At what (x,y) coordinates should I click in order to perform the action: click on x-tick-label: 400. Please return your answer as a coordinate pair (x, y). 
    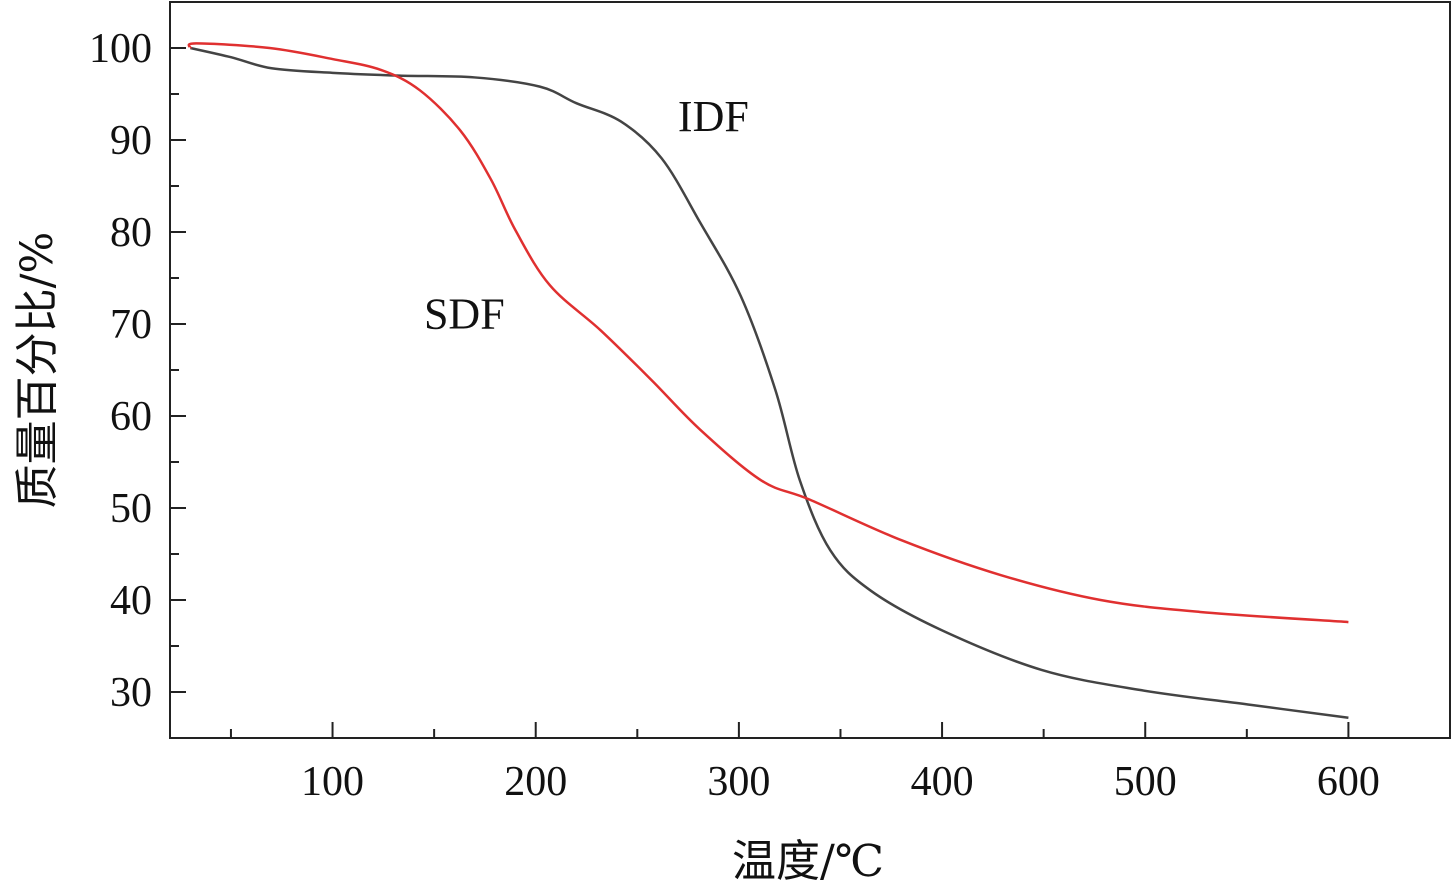
    Looking at the image, I should click on (942, 782).